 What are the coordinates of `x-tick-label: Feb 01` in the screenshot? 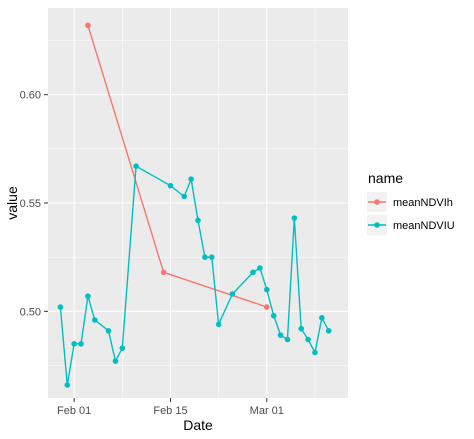 It's located at (74, 411).